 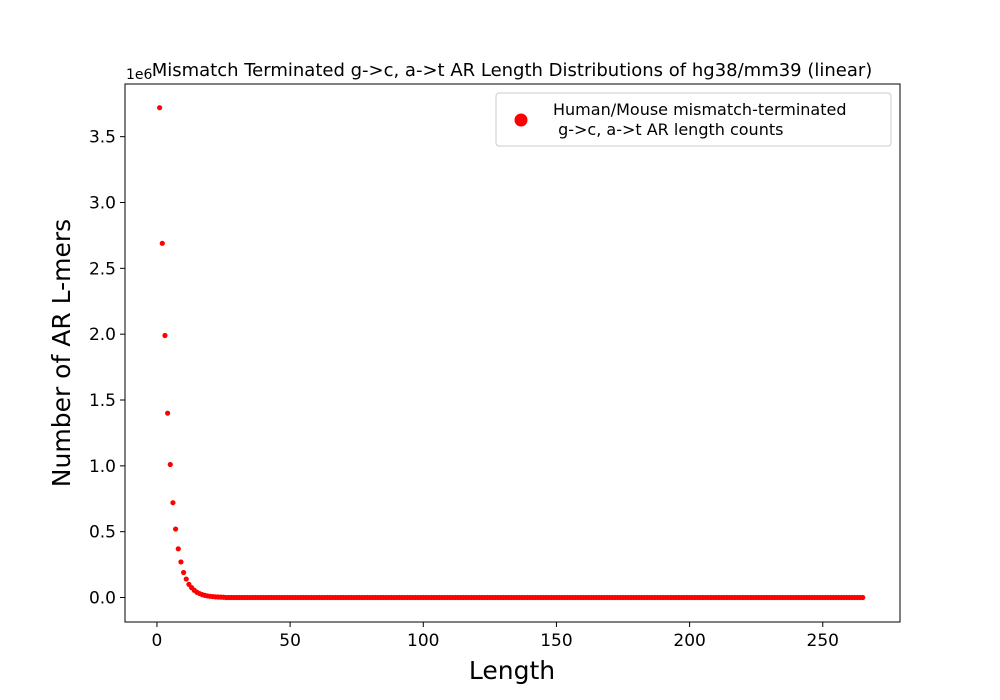 What do you see at coordinates (102, 138) in the screenshot?
I see `y-tick-label: 3.5` at bounding box center [102, 138].